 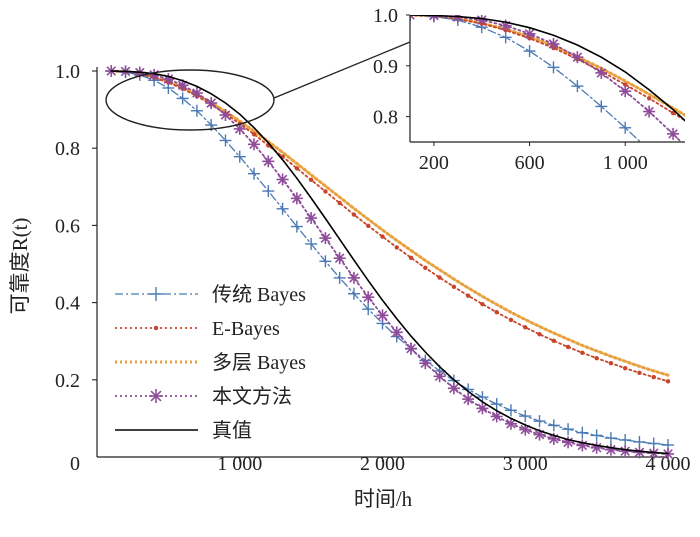 I want to click on x-tick-label: 1 000, so click(x=239, y=464).